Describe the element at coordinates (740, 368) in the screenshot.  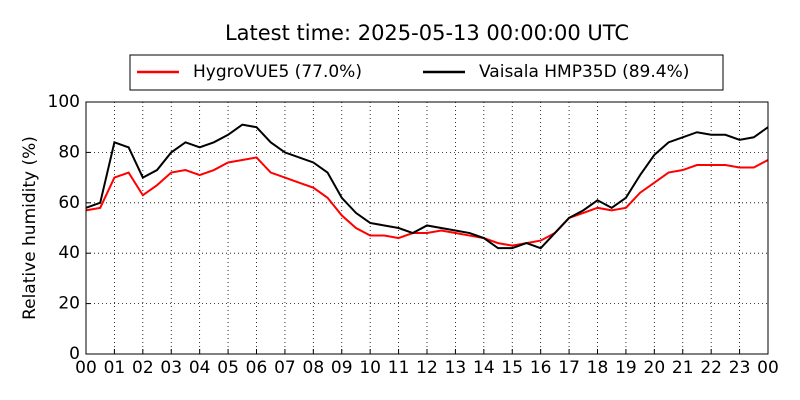
I see `x-tick-label: 23` at that location.